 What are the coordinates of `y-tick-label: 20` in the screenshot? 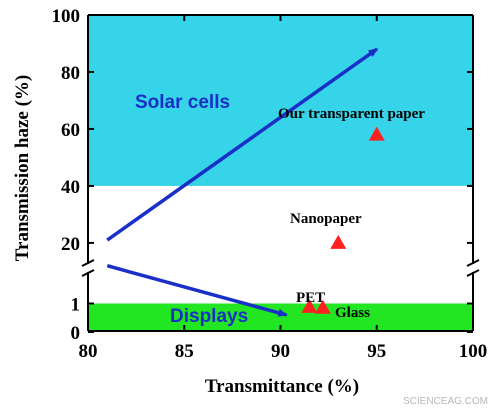 It's located at (70, 244).